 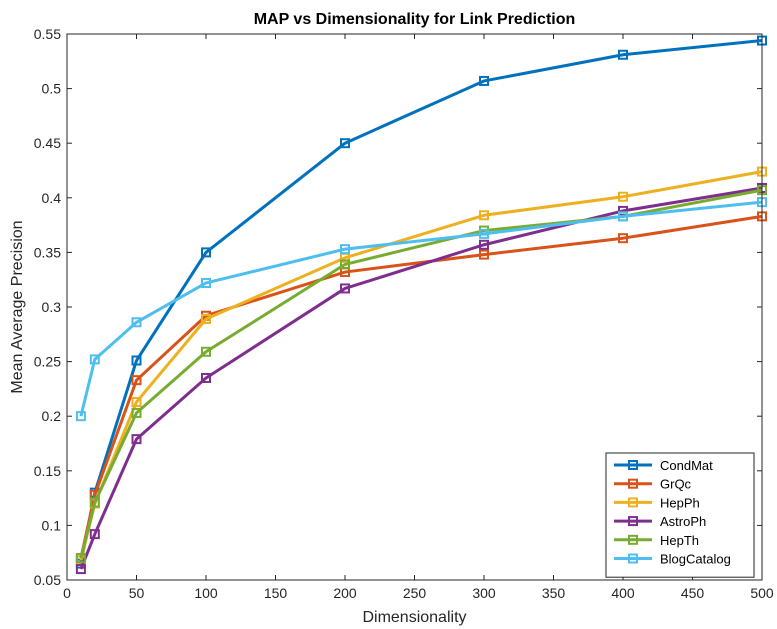 What do you see at coordinates (206, 593) in the screenshot?
I see `x-tick-label: 100` at bounding box center [206, 593].